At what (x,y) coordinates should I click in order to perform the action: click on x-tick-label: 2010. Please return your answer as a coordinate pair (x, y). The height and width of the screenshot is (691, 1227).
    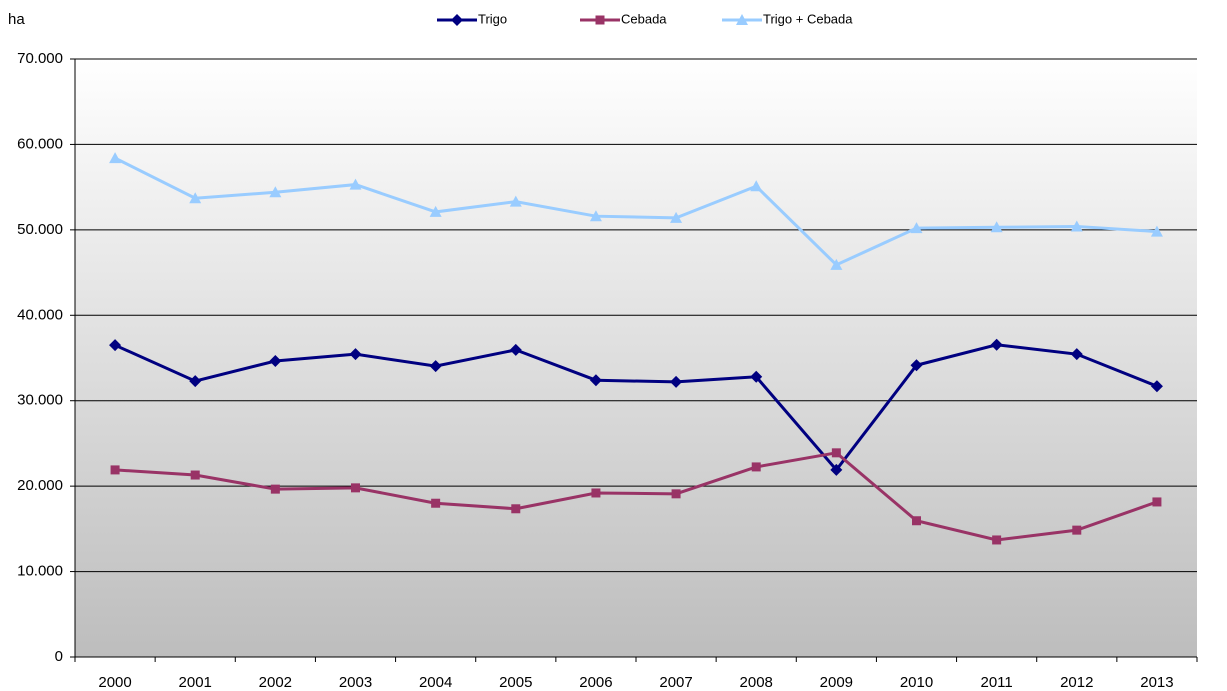
    Looking at the image, I should click on (916, 682).